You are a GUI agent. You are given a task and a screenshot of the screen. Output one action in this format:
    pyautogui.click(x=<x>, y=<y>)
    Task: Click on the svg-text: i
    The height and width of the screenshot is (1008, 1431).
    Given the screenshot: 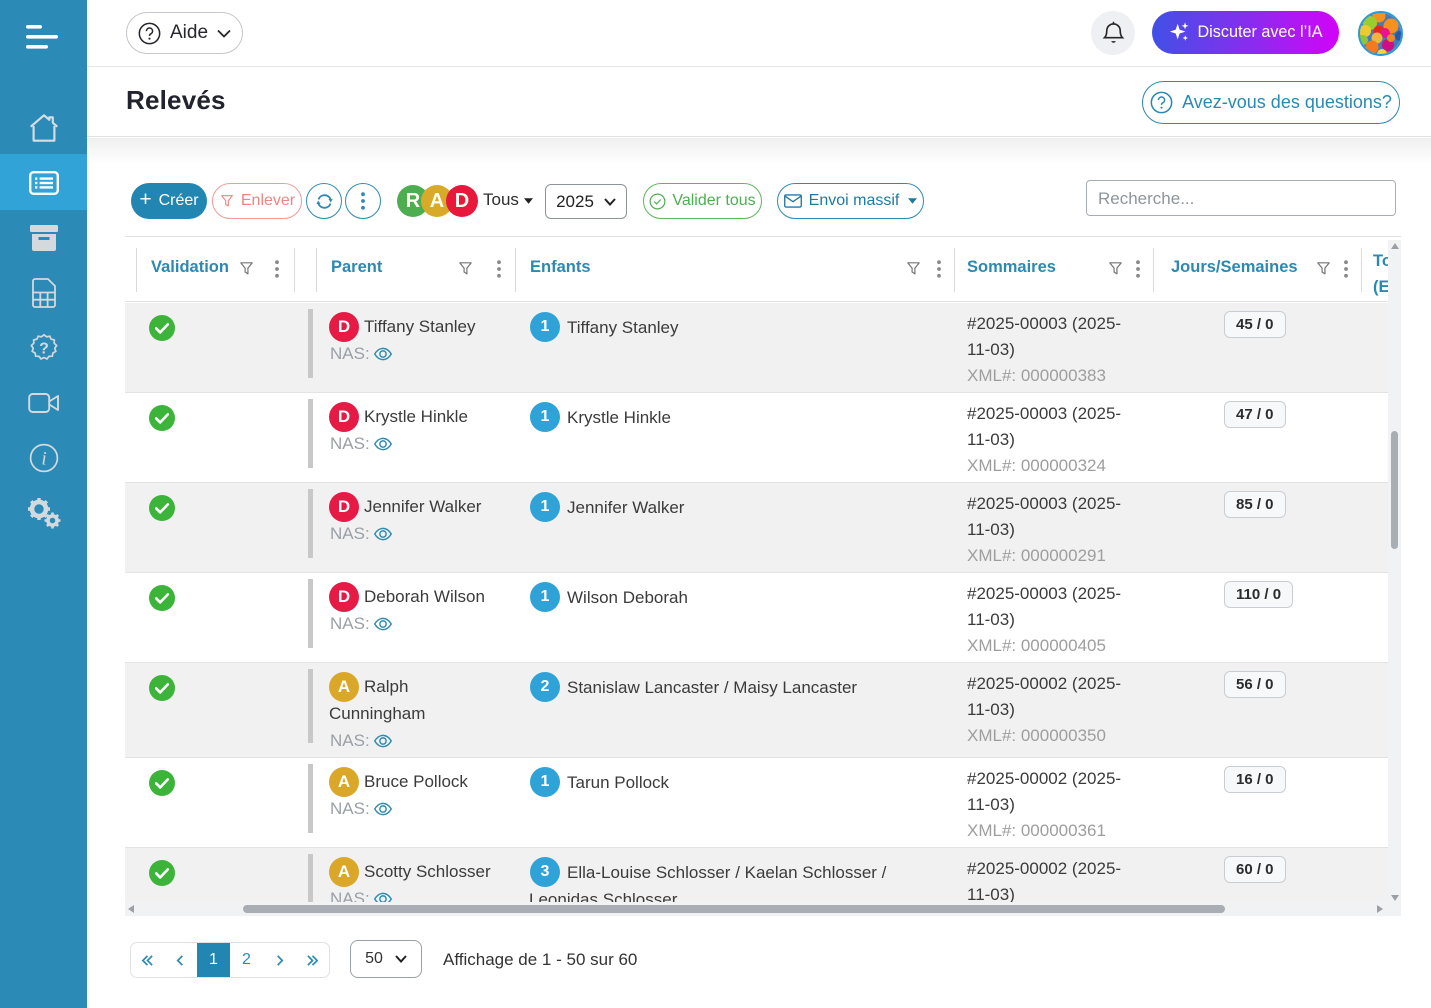 What is the action you would take?
    pyautogui.click(x=43, y=458)
    